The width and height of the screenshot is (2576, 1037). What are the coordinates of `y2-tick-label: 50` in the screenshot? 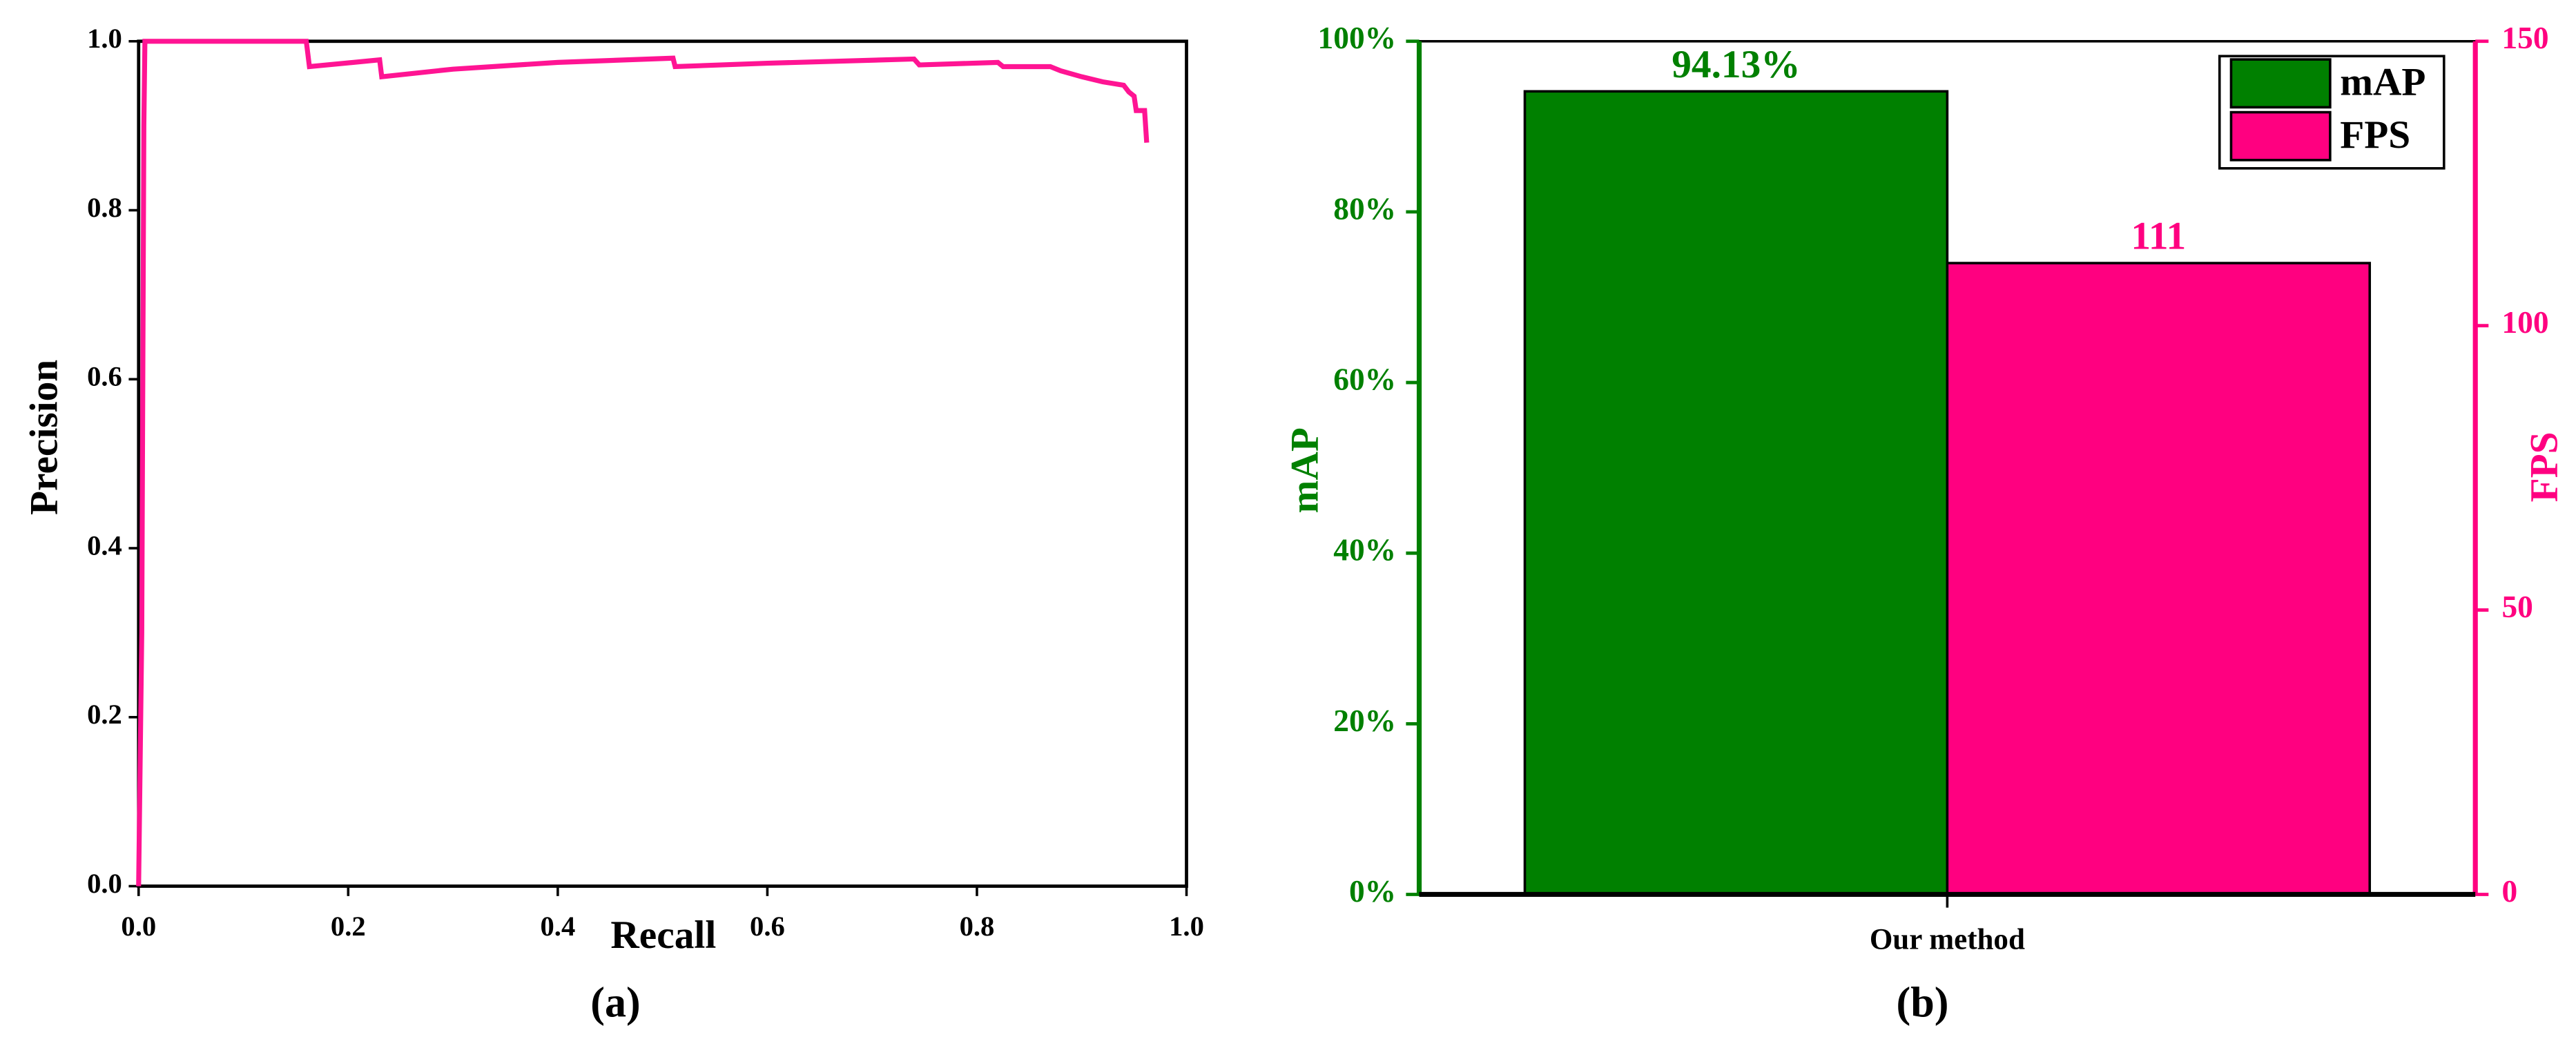 It's located at (2517, 607).